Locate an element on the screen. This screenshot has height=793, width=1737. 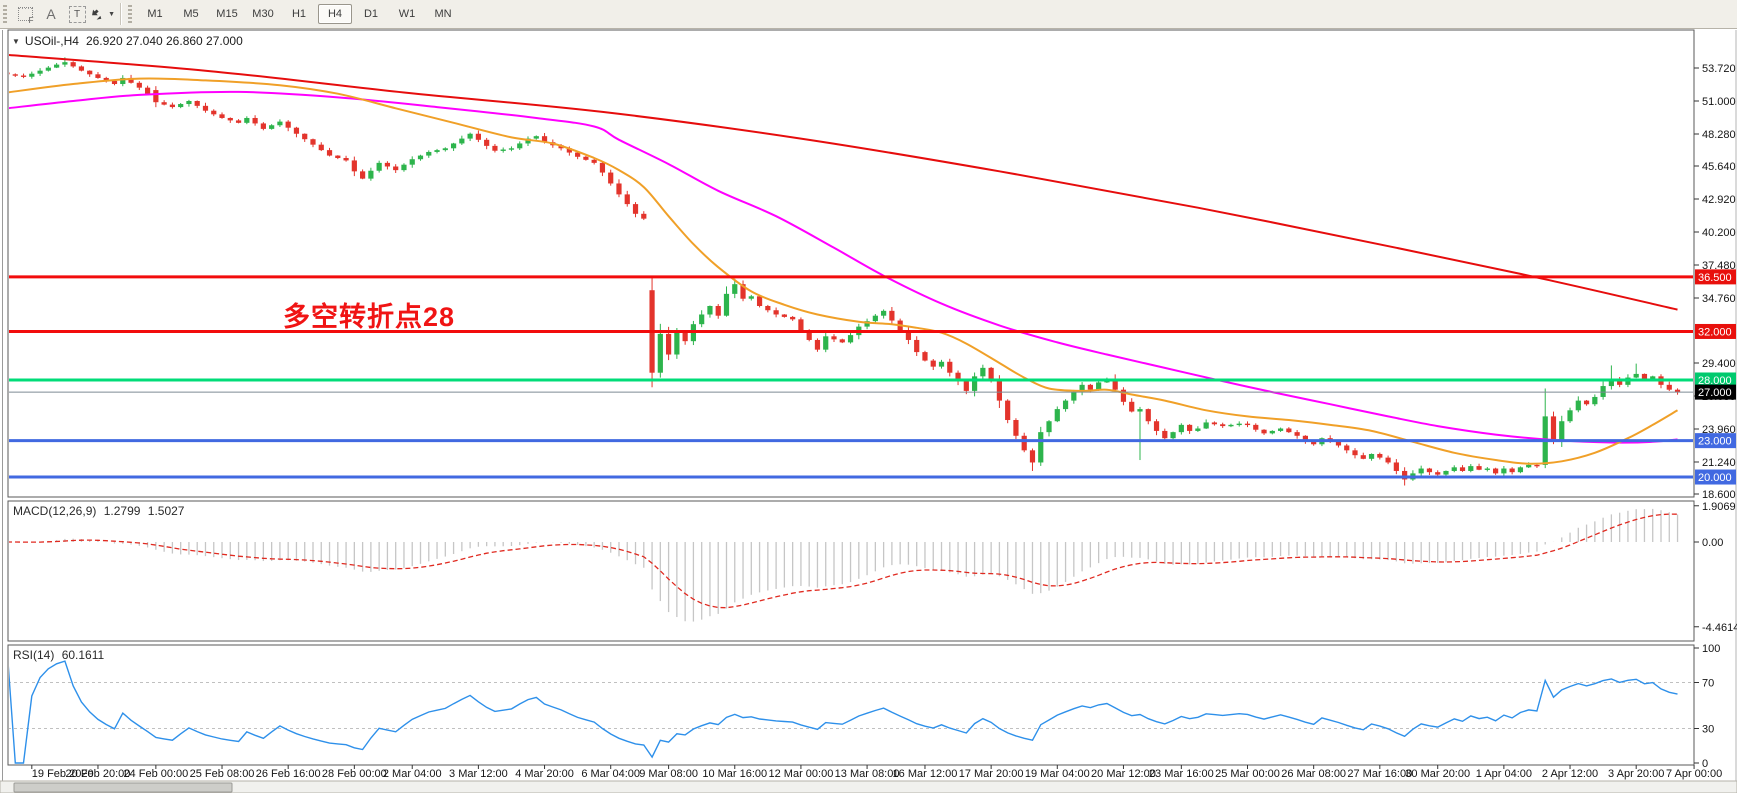
x-tick-label: 9 Mar 08:00 is located at coordinates (668, 774).